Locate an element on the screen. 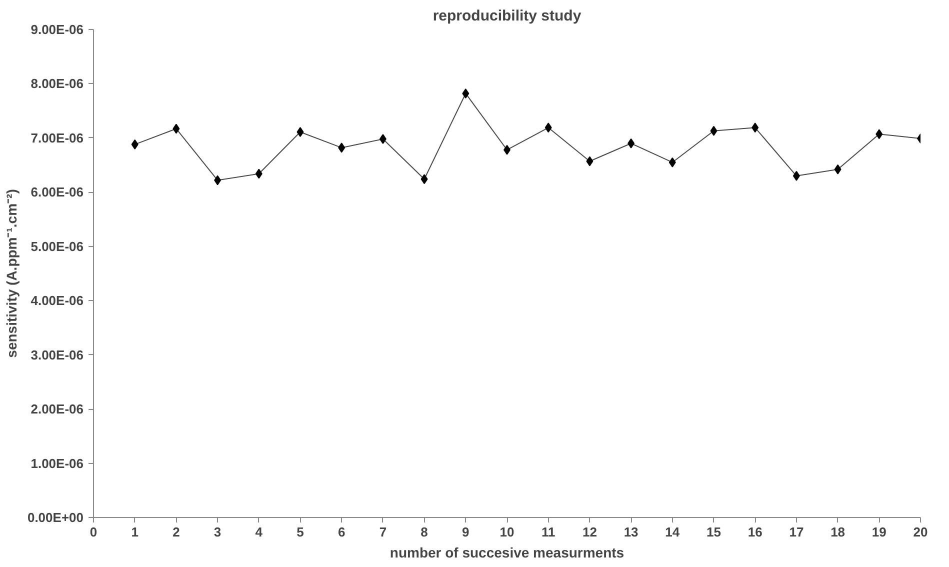  x-tick-label: 4 is located at coordinates (259, 532).